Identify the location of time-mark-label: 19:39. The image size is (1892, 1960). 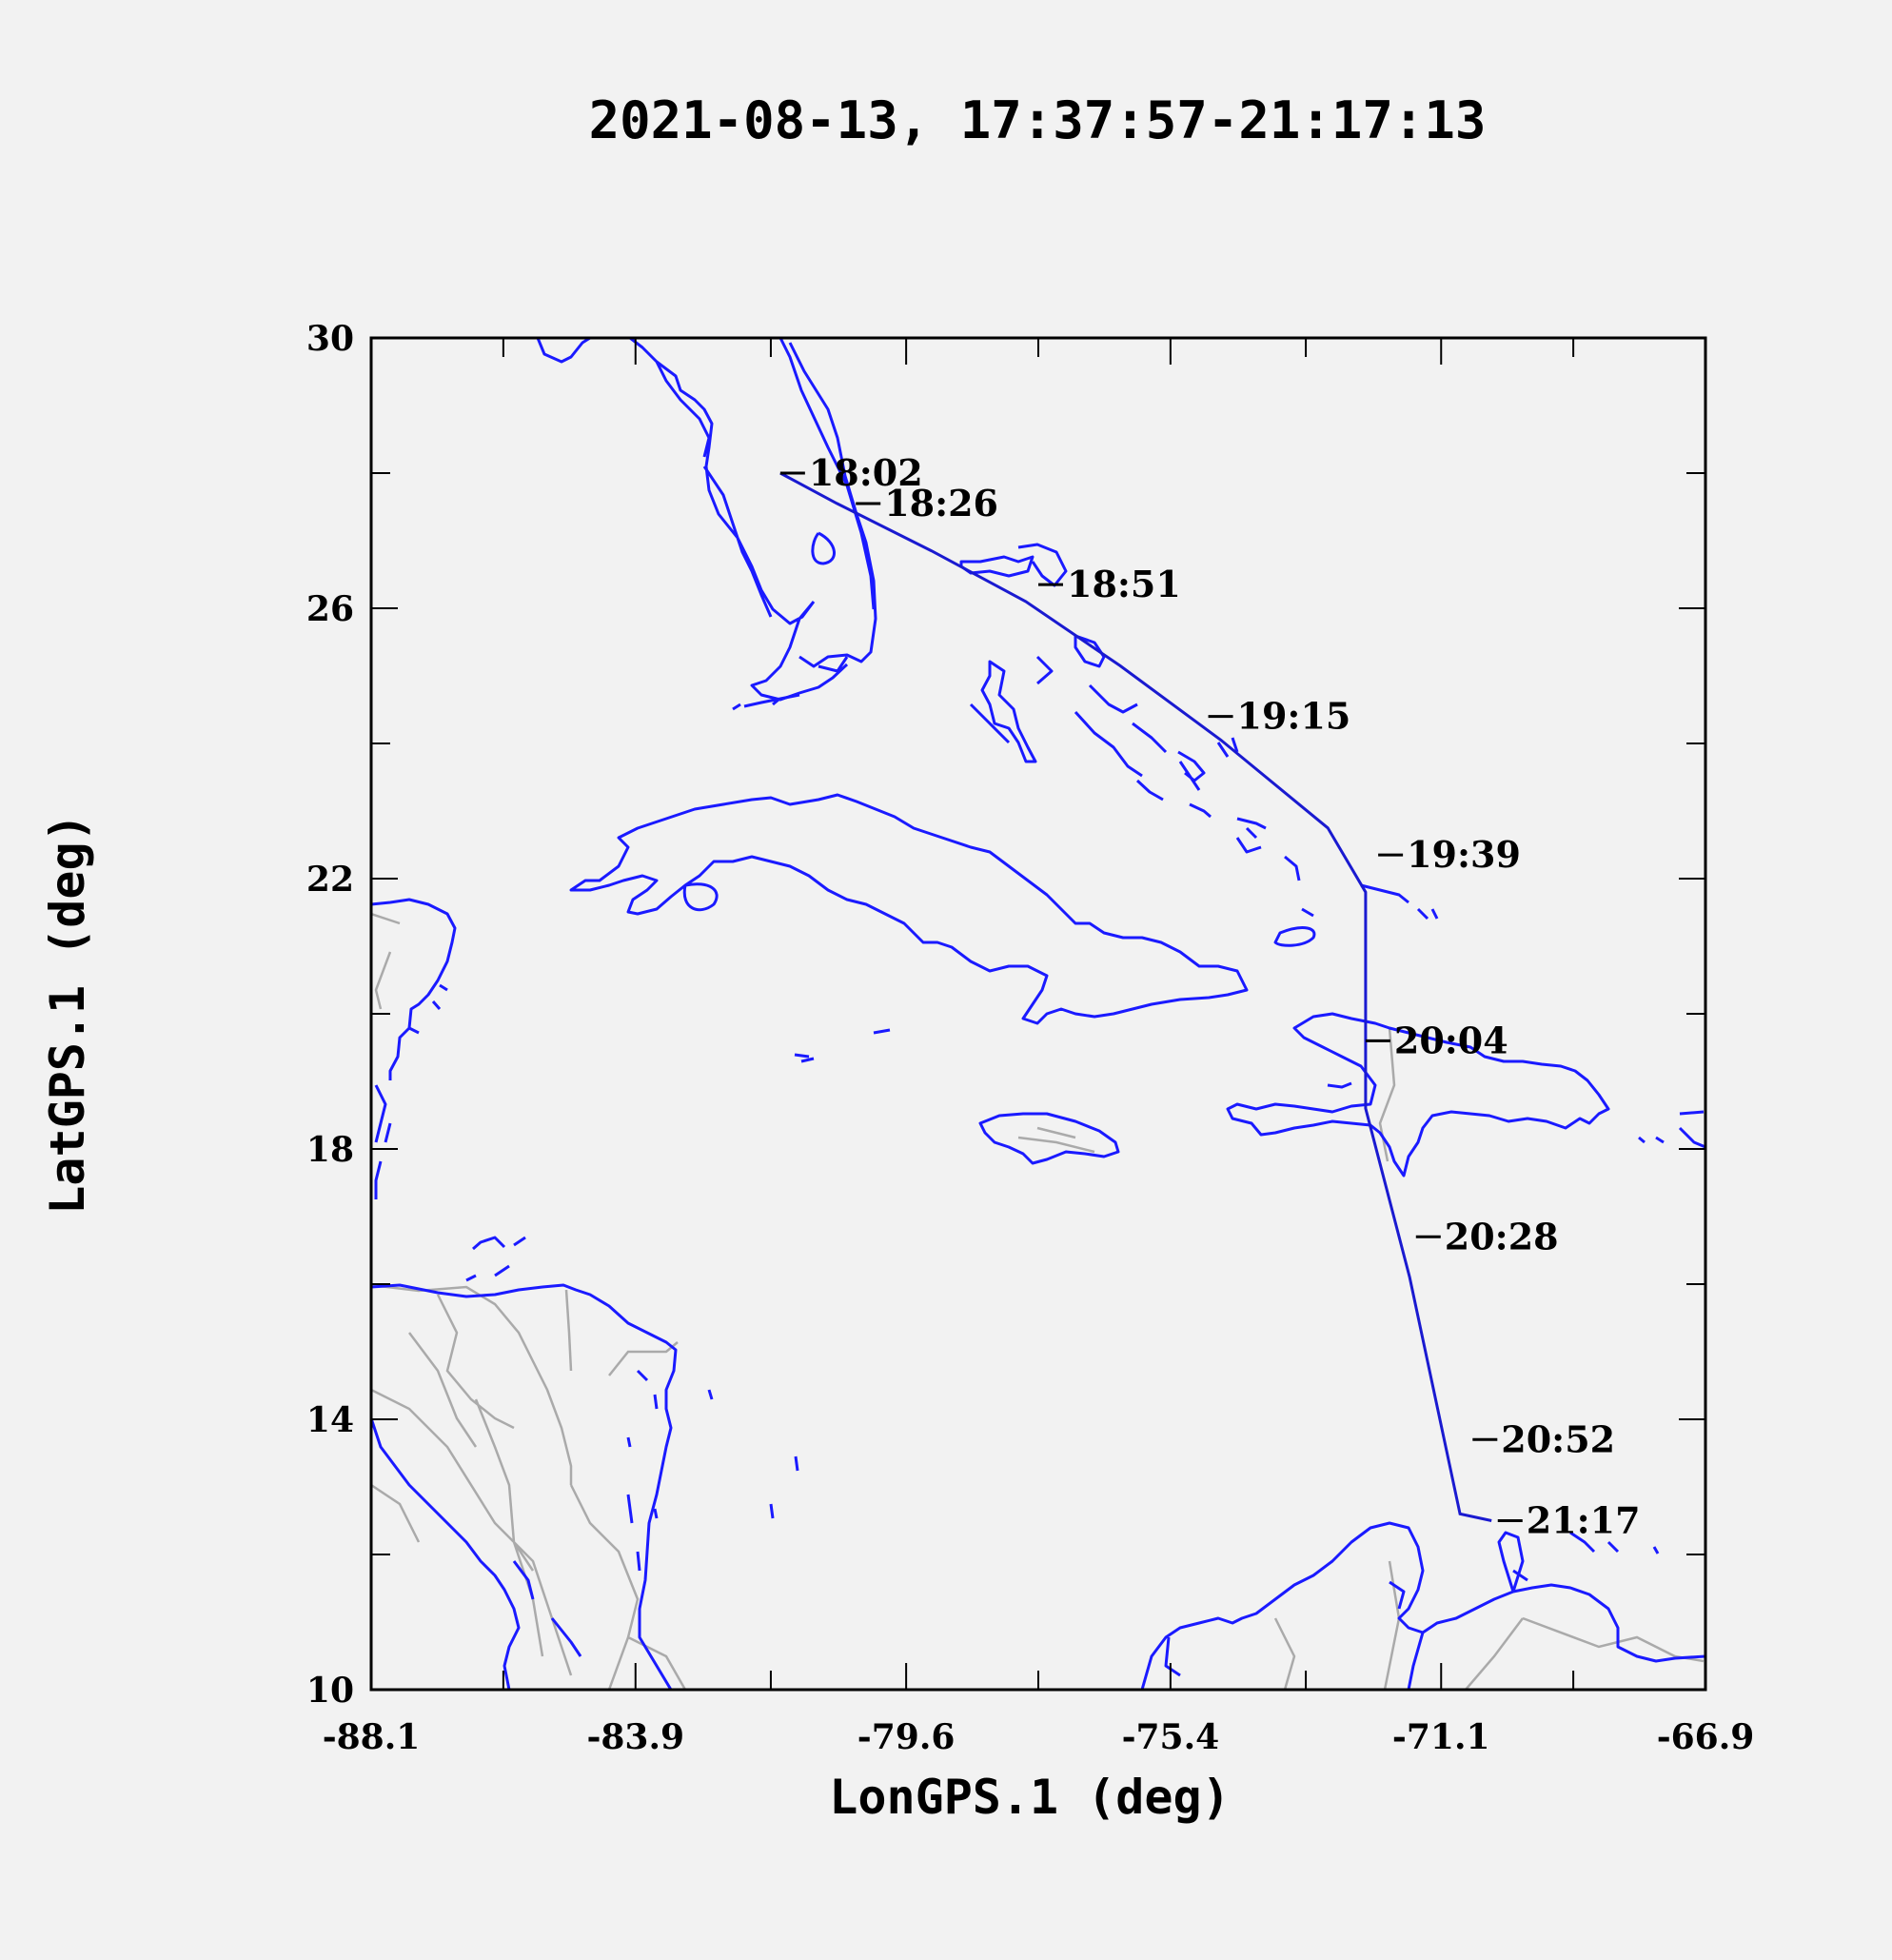
(1464, 855).